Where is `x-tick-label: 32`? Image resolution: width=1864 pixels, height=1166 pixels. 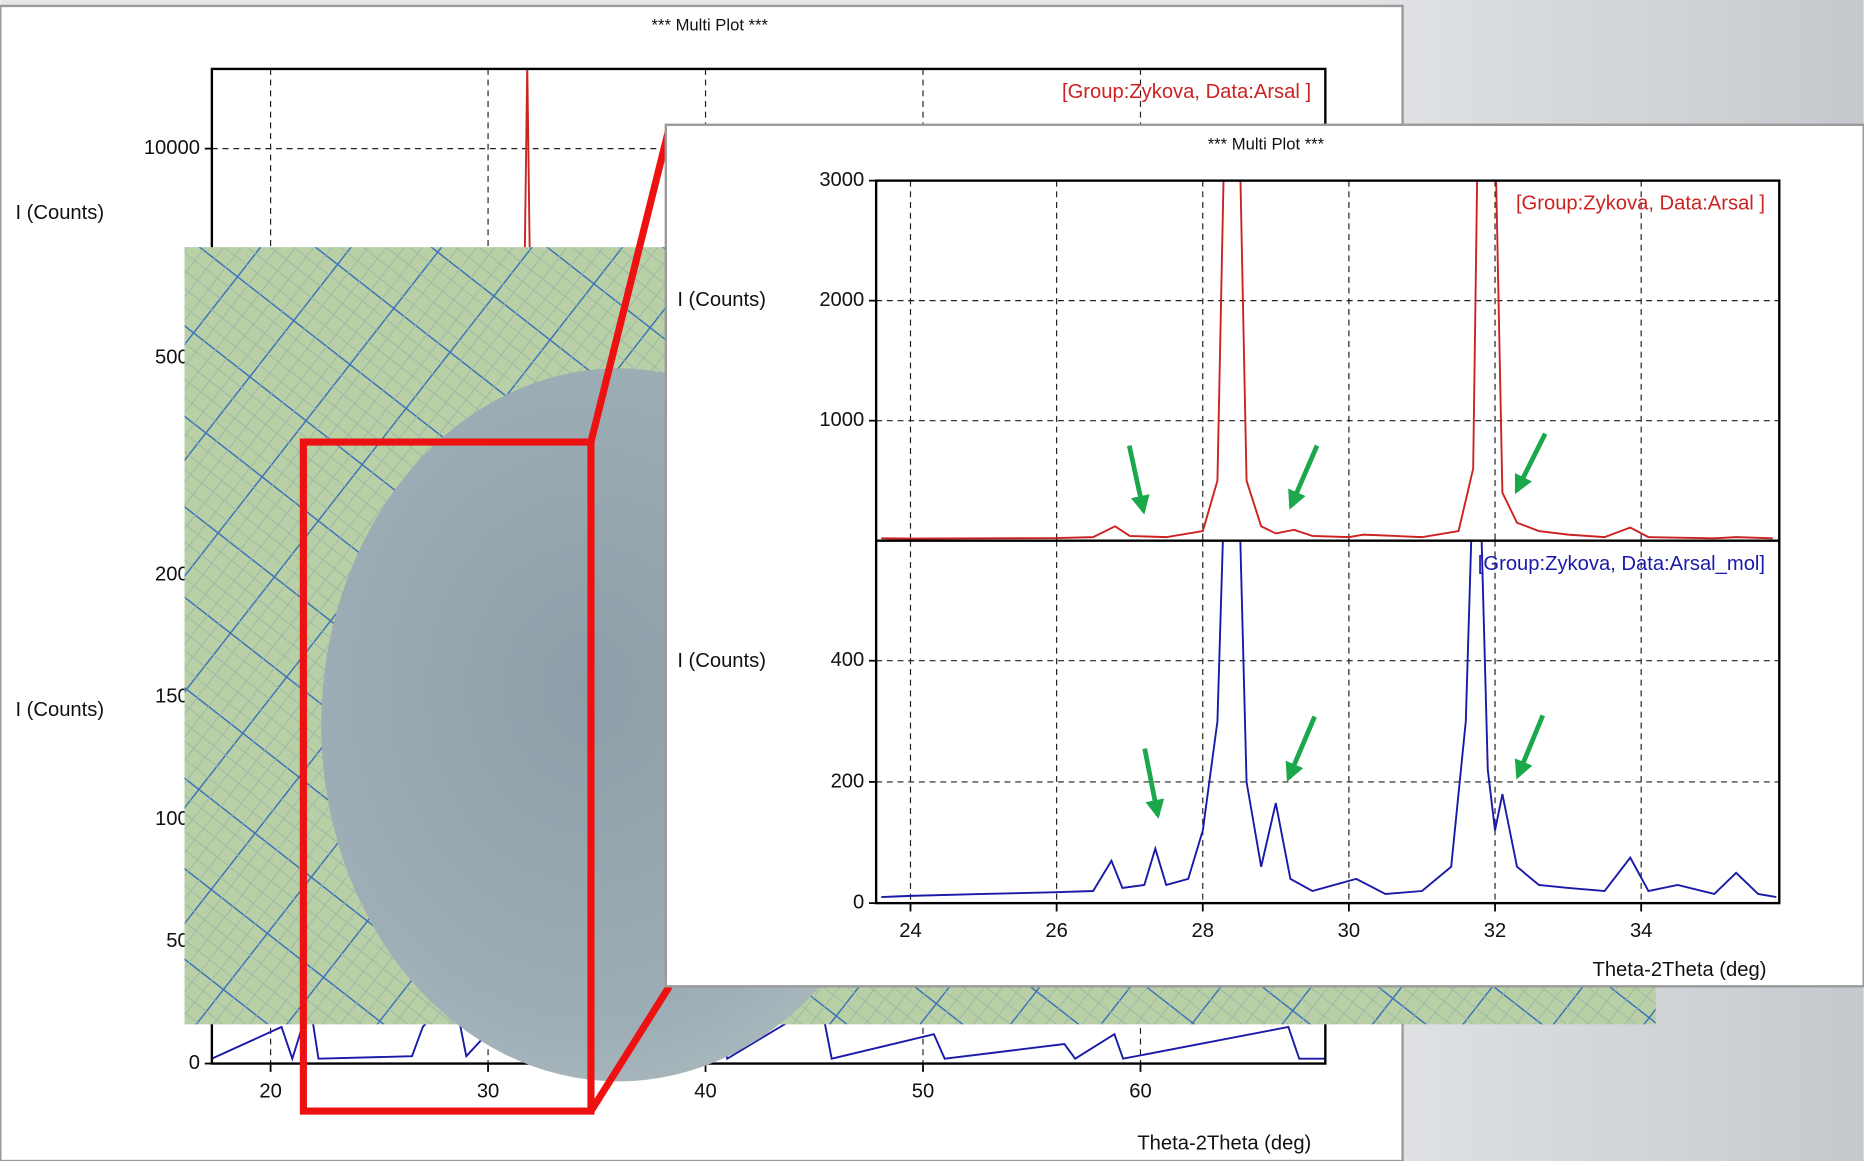 x-tick-label: 32 is located at coordinates (1495, 931).